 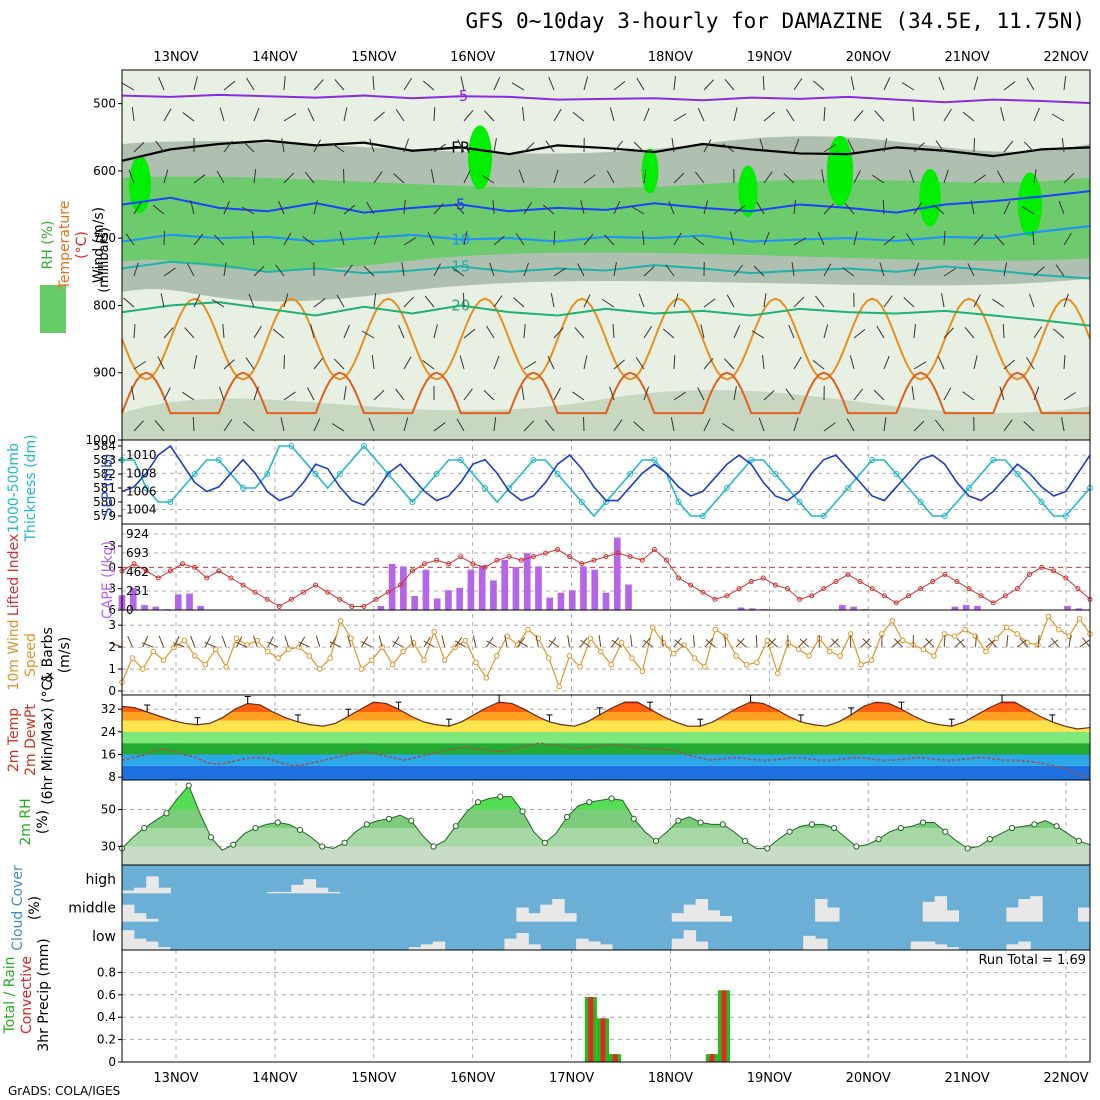 I want to click on cloud-cell-middle, so click(x=821, y=910).